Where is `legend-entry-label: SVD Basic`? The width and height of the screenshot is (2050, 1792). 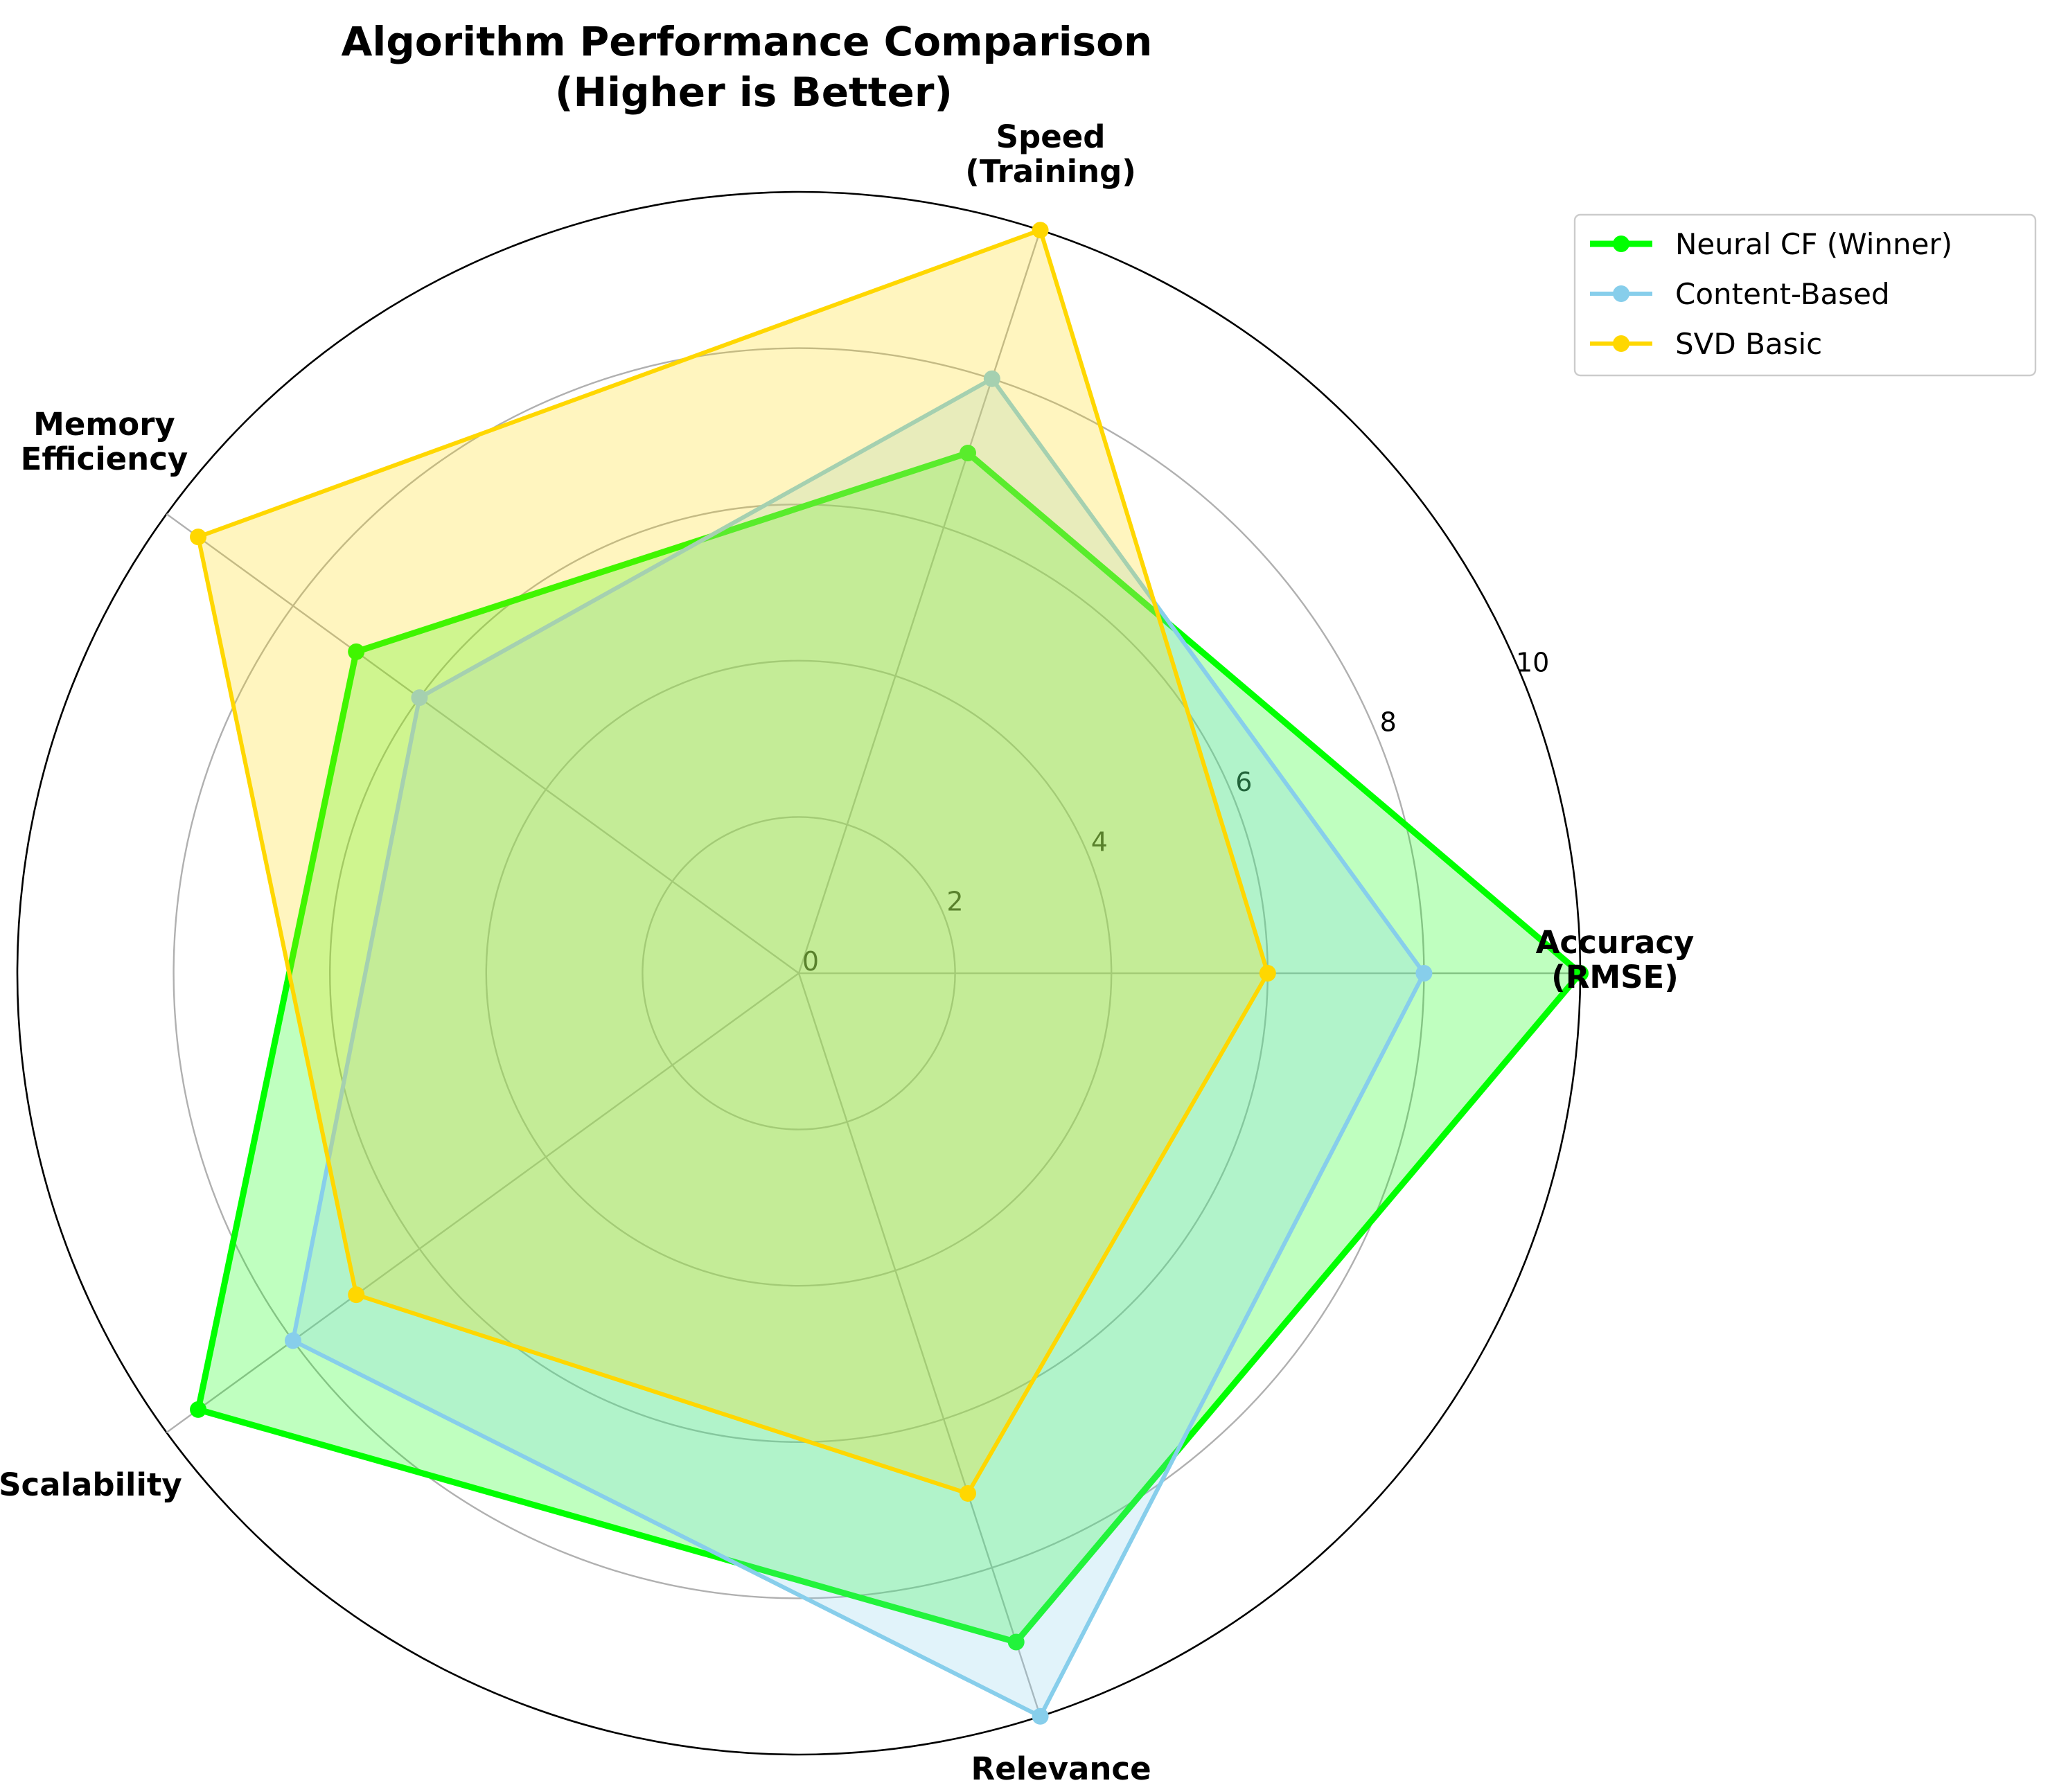
legend-entry-label: SVD Basic is located at coordinates (1748, 344).